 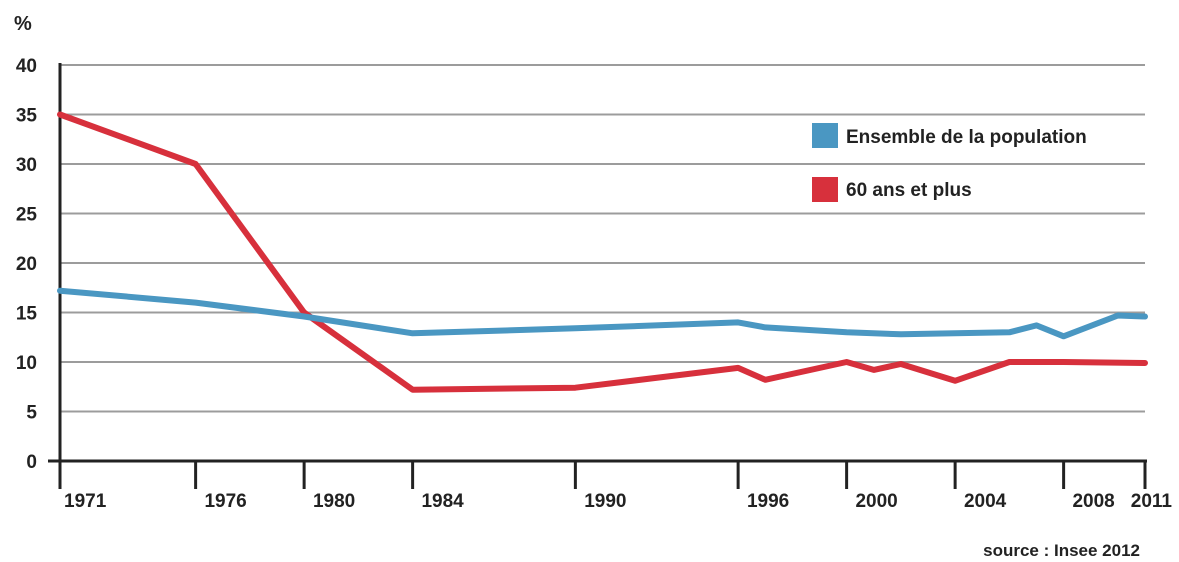 What do you see at coordinates (1009, 332) in the screenshot?
I see `data-point-ensemble-2006` at bounding box center [1009, 332].